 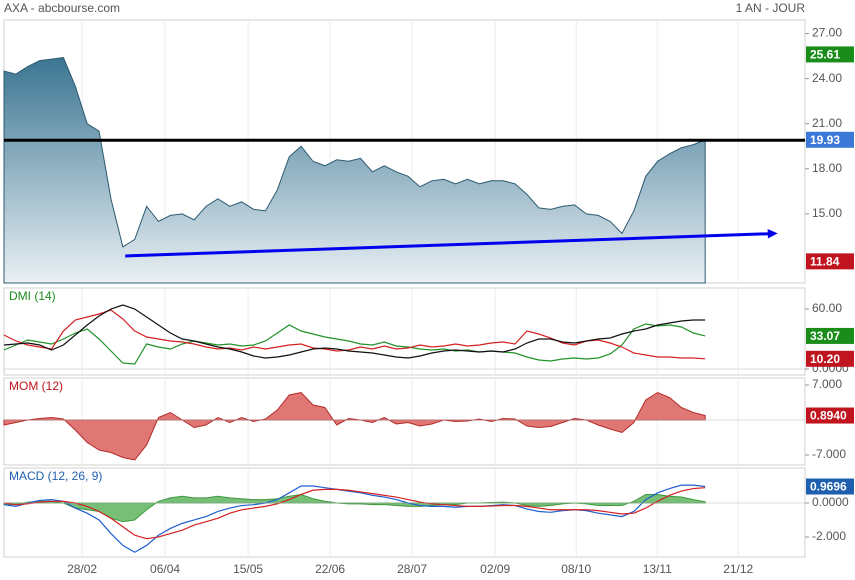 What do you see at coordinates (827, 384) in the screenshot?
I see `y-tick-label: 7.000` at bounding box center [827, 384].